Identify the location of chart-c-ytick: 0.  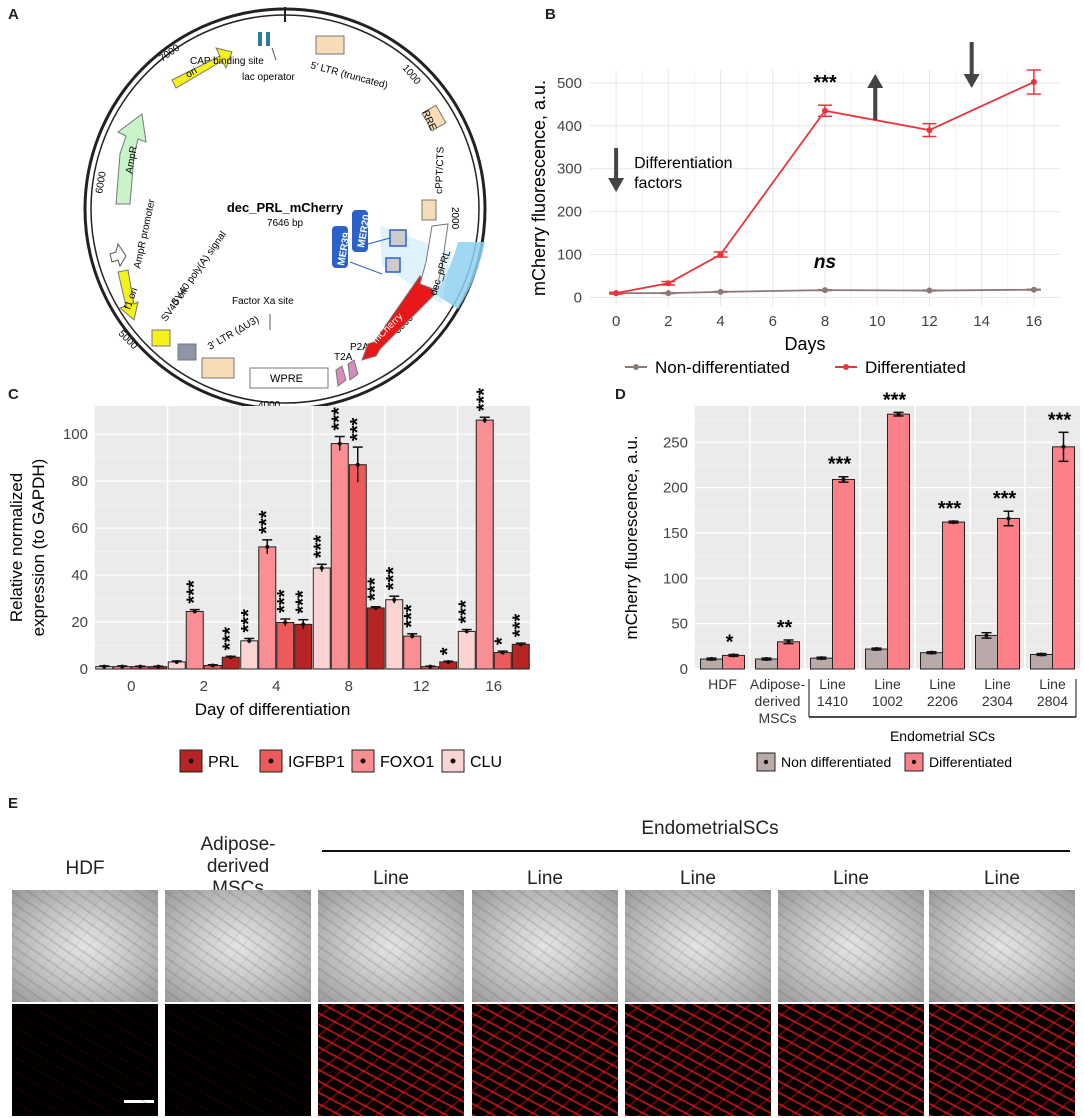
(84, 669).